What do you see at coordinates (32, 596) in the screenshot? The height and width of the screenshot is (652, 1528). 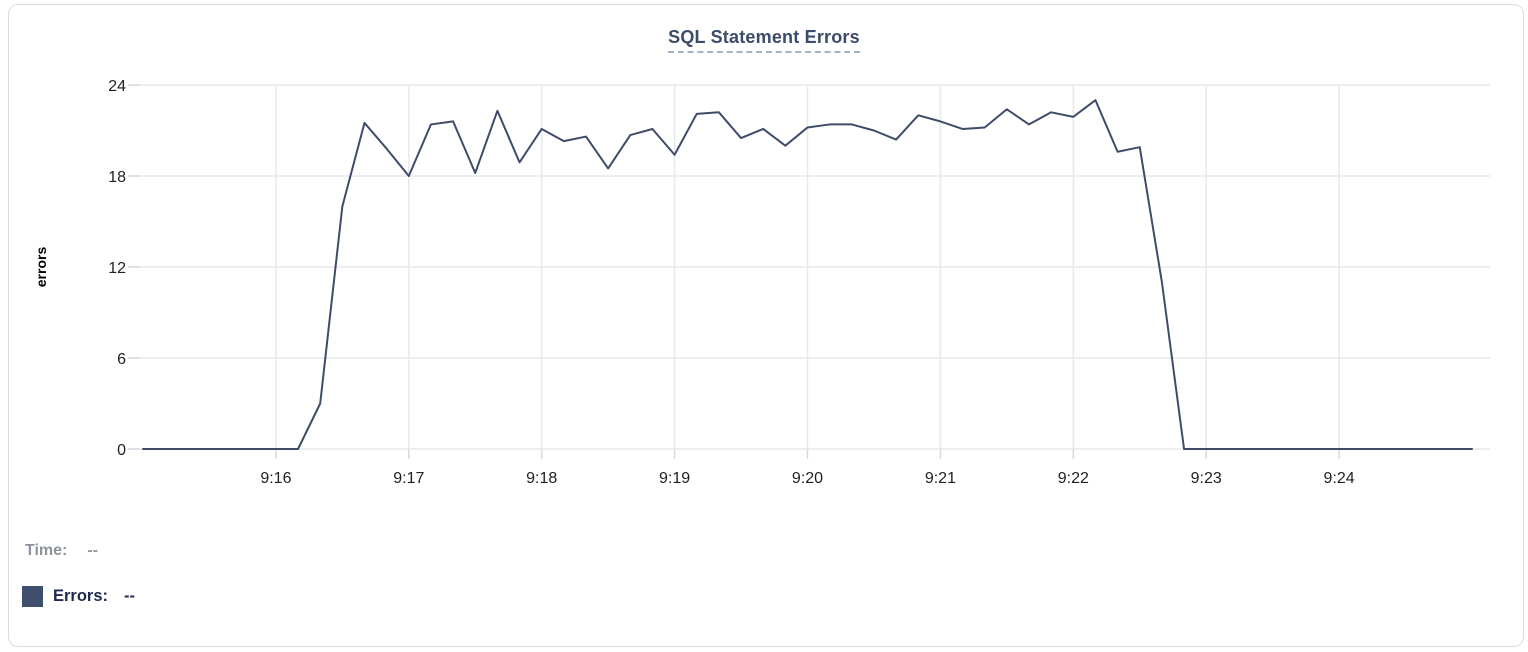 I see `errors-series-swatch` at bounding box center [32, 596].